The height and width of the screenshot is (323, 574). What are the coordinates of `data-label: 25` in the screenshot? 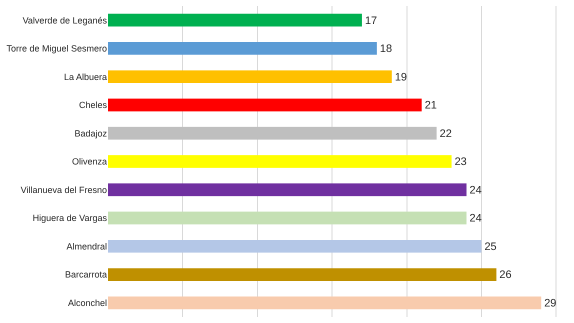 It's located at (490, 246).